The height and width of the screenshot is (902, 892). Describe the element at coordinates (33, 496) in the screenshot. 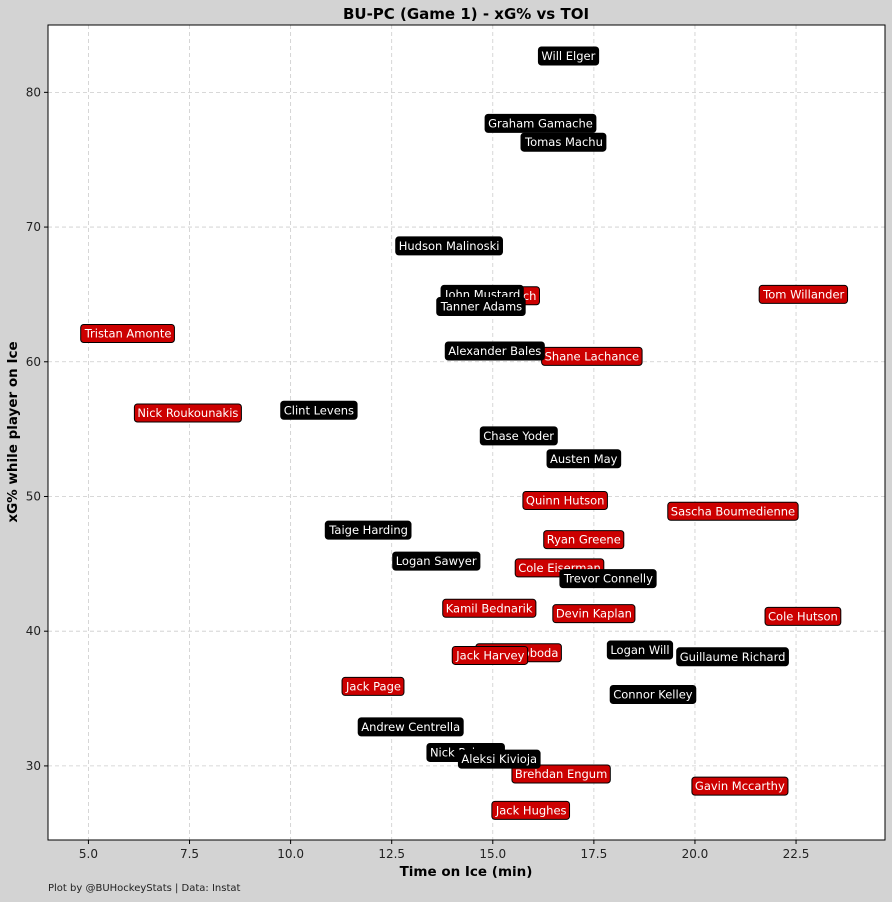

I see `y-tick-label: 50` at that location.